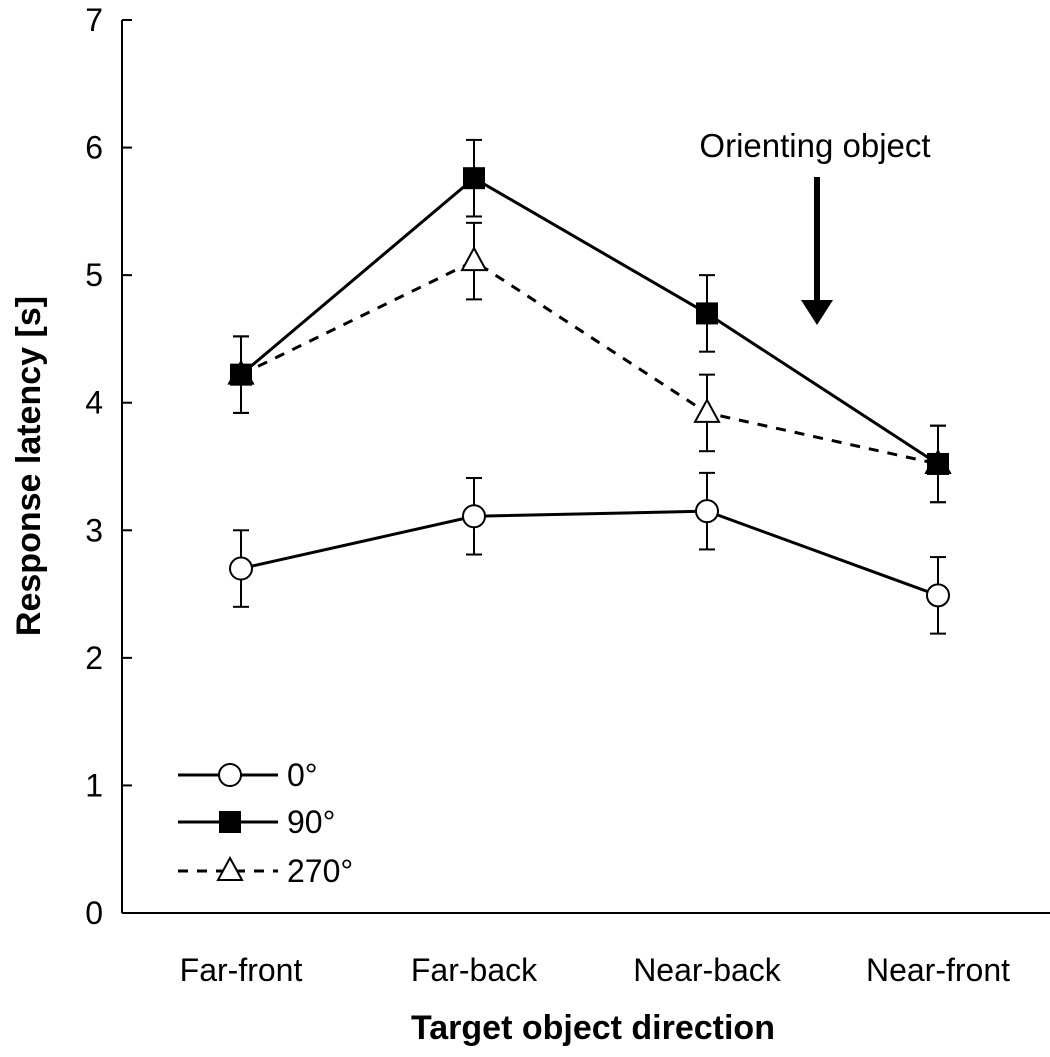 The width and height of the screenshot is (1050, 1057). Describe the element at coordinates (265, 871) in the screenshot. I see `legend-entry-2: 270°` at that location.